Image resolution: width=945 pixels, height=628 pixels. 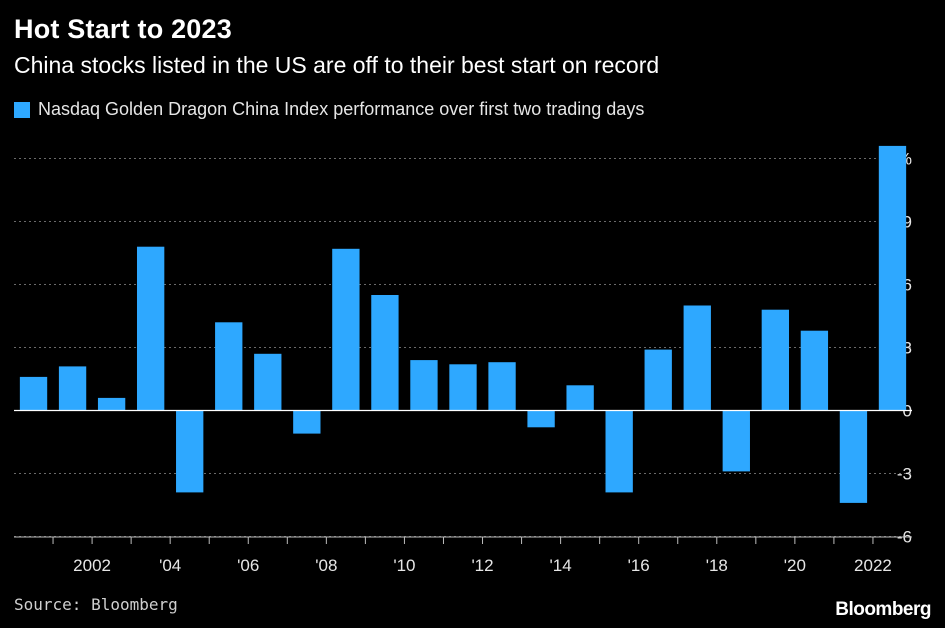 I want to click on bar-2001, so click(x=33, y=393).